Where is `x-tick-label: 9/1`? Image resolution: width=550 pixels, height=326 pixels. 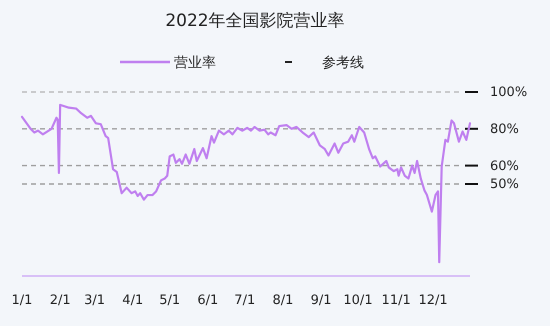 x-tick-label: 9/1 is located at coordinates (321, 300).